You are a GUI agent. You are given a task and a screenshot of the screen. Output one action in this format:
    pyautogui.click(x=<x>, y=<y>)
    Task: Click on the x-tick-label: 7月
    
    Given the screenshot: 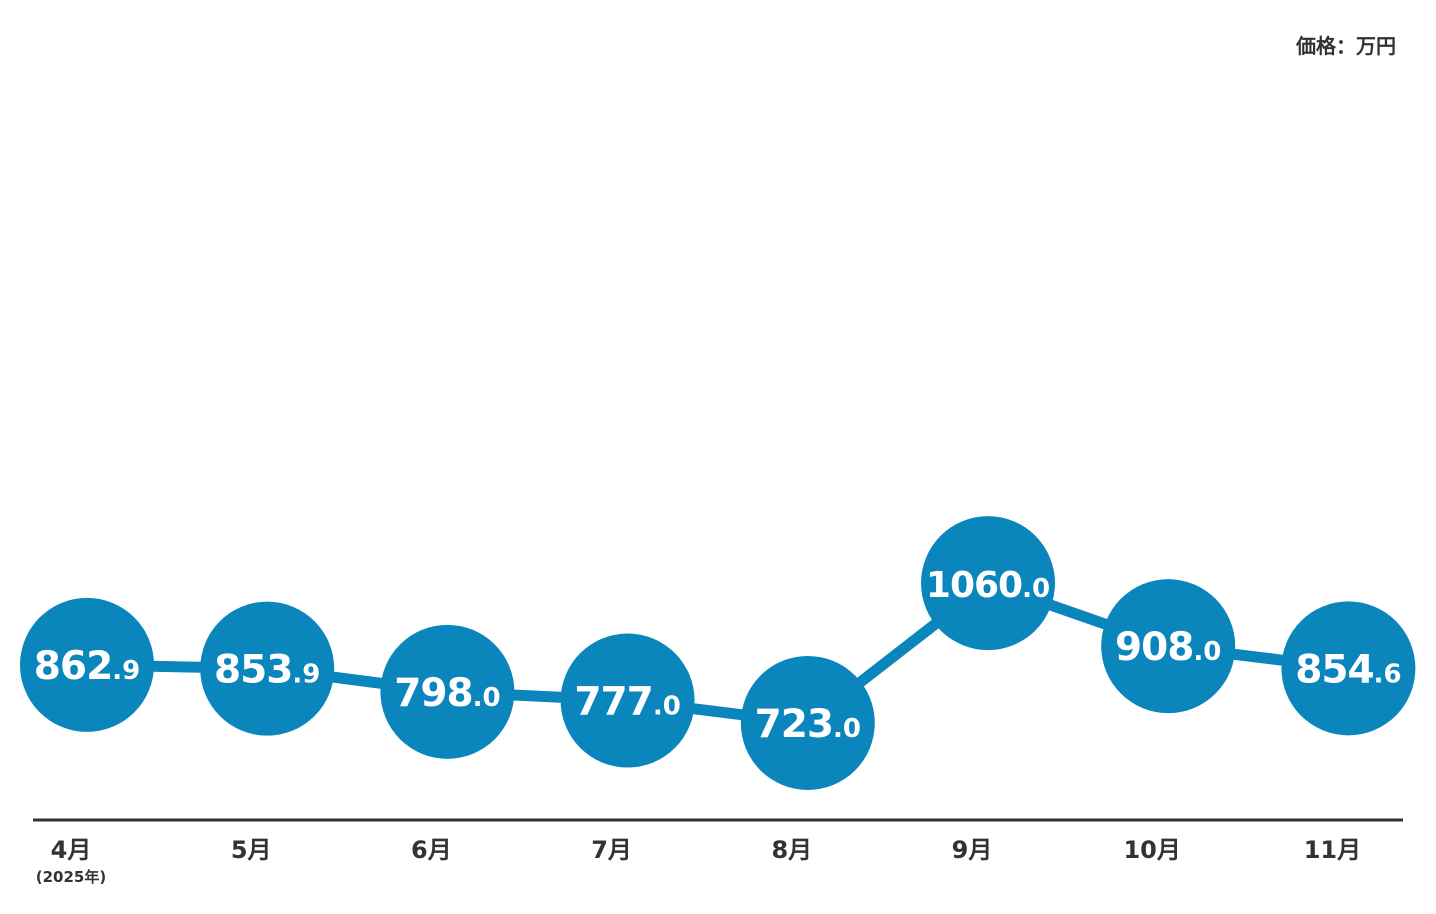 What is the action you would take?
    pyautogui.click(x=611, y=850)
    